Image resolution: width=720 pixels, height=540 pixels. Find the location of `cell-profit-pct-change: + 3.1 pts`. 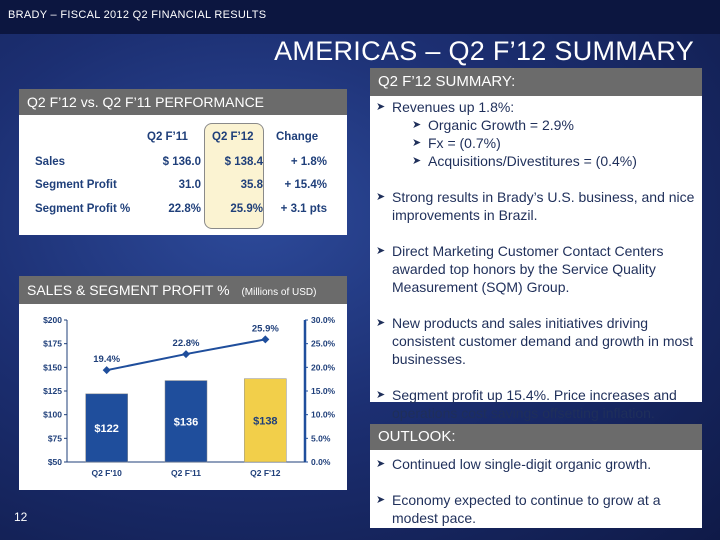

cell-profit-pct-change: + 3.1 pts is located at coordinates (303, 209).